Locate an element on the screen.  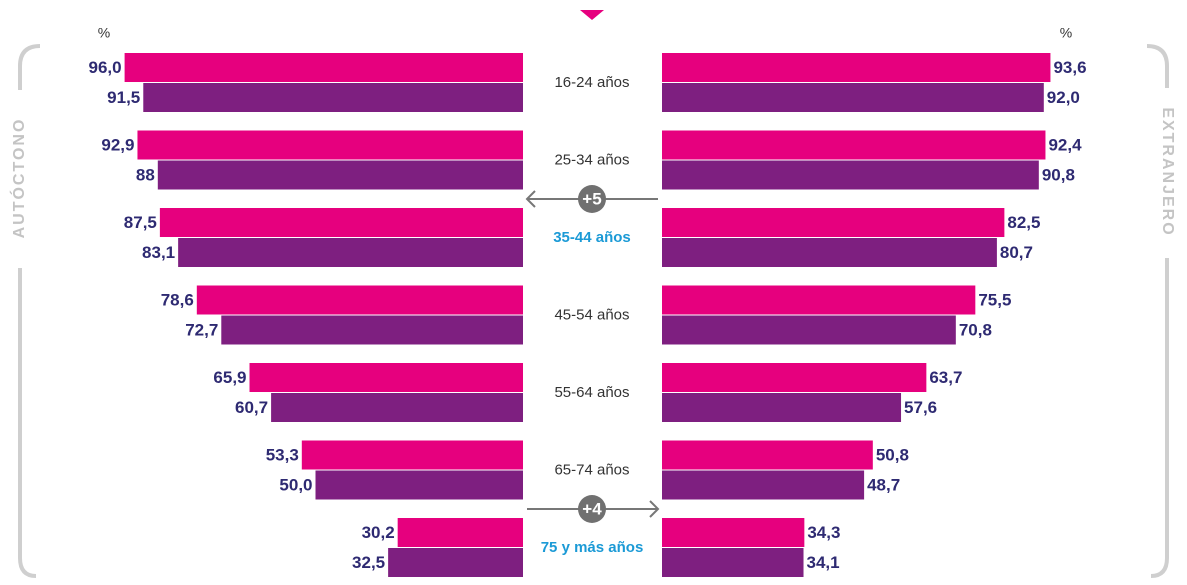
value-label: 88 is located at coordinates (145, 174).